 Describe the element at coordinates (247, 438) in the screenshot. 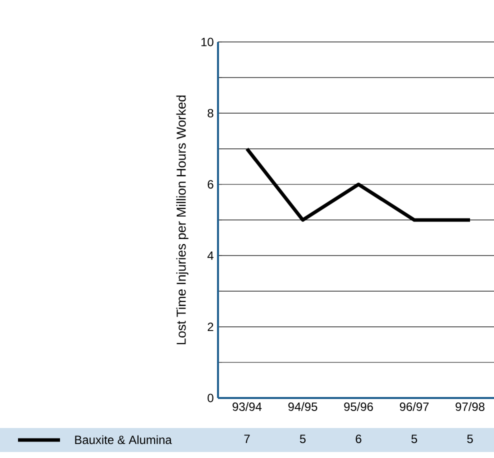

I see `data-label: 7` at that location.